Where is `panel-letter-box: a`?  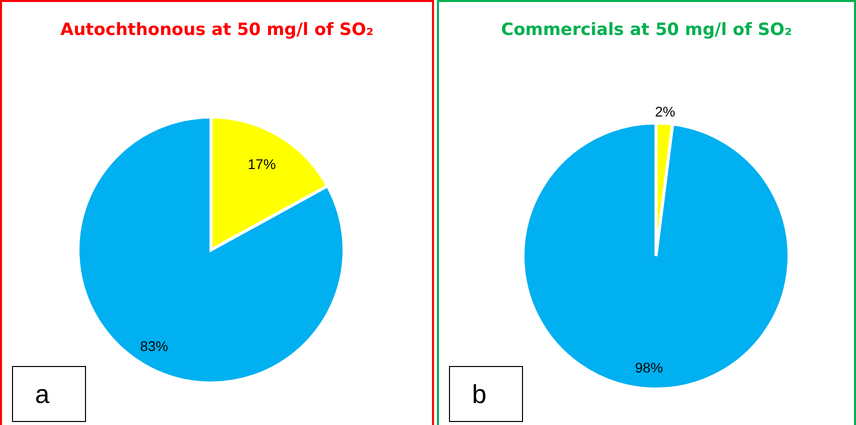
panel-letter-box: a is located at coordinates (49, 394).